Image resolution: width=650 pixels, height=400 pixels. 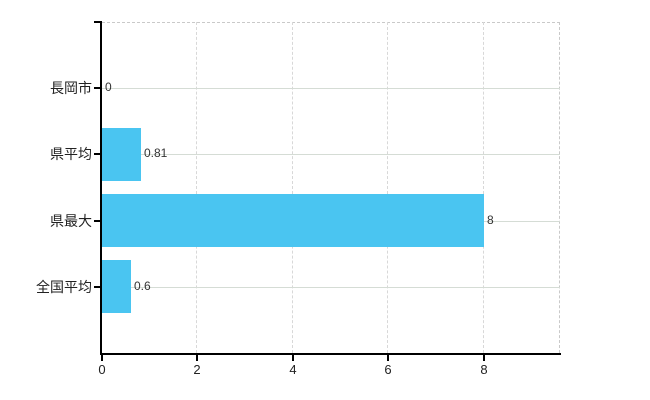 I want to click on x-tick-label-4: 6, so click(x=388, y=369).